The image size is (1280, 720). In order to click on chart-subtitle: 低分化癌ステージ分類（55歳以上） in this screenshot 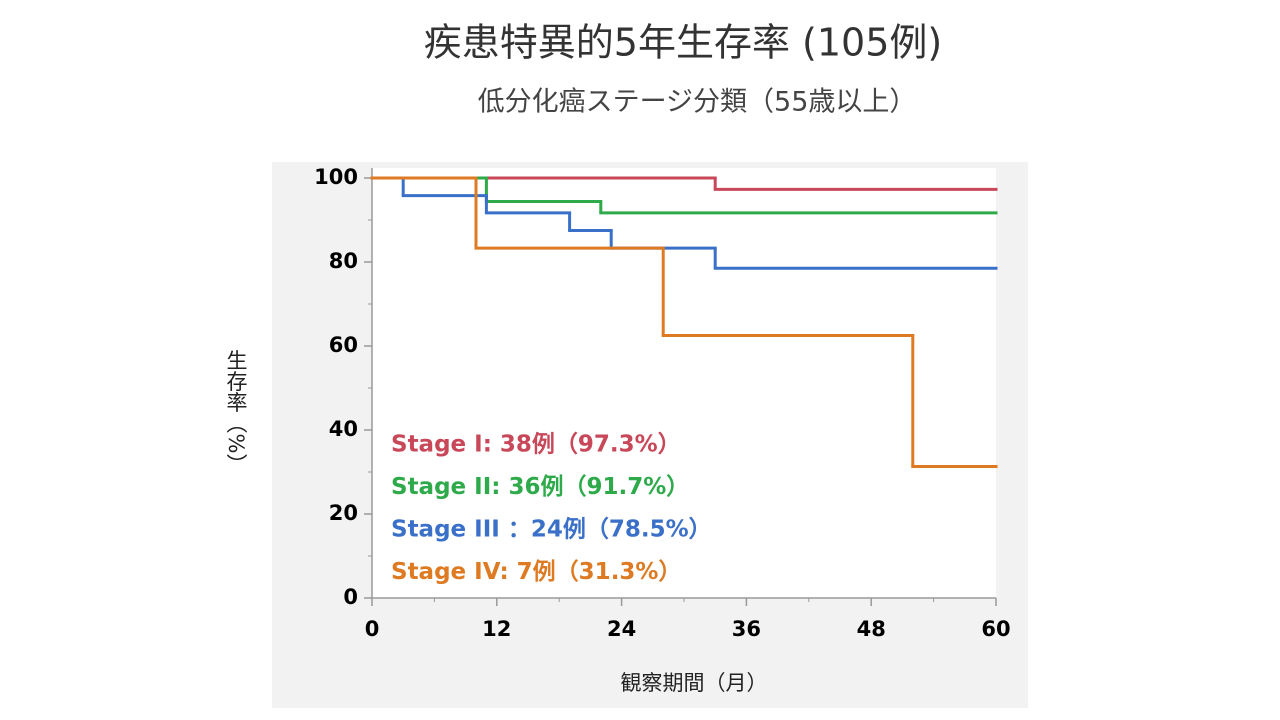, I will do `click(697, 102)`.